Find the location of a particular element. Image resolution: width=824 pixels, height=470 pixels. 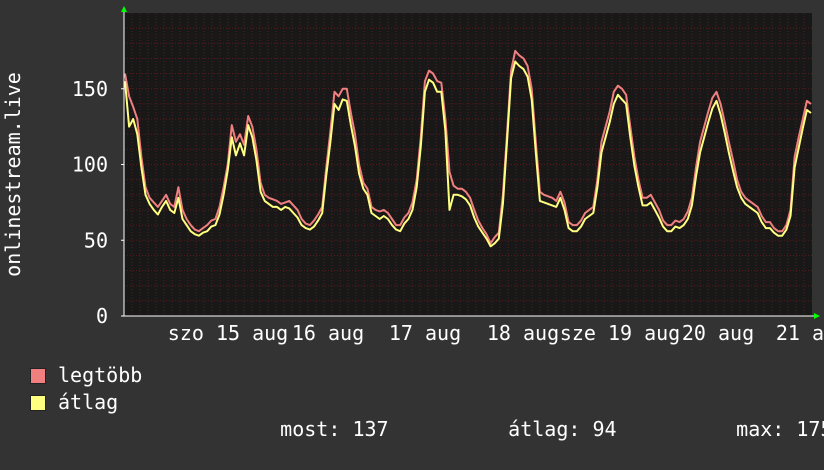

x-tick-label: 21 aug is located at coordinates (800, 333).